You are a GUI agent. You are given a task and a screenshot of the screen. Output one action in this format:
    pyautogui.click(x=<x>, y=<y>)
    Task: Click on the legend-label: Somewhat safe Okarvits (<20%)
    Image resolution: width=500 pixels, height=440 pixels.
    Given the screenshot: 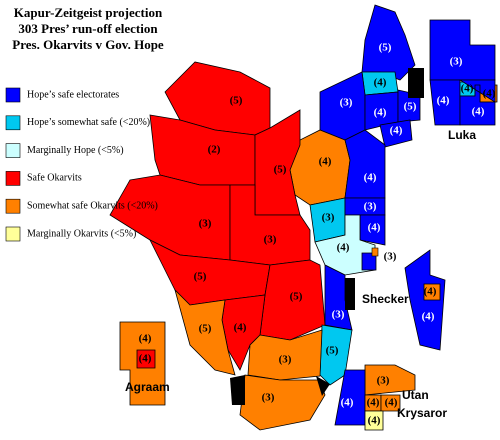 What is the action you would take?
    pyautogui.click(x=92, y=205)
    